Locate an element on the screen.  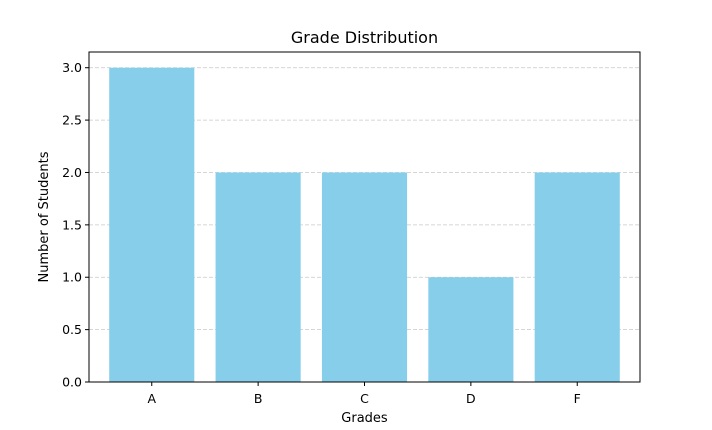
y-tick-label: 2.5 is located at coordinates (72, 120).